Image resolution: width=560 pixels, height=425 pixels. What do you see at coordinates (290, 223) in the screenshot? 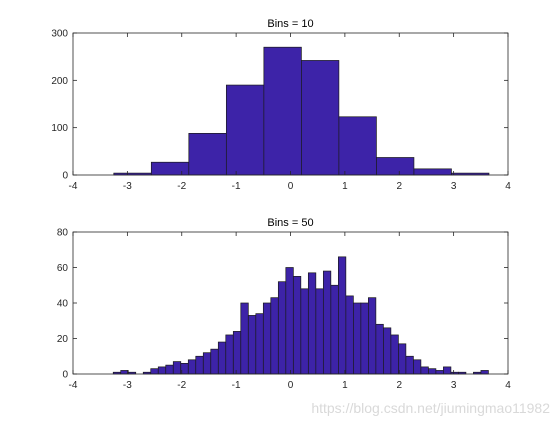
I see `plot-title: Bins = 50` at bounding box center [290, 223].